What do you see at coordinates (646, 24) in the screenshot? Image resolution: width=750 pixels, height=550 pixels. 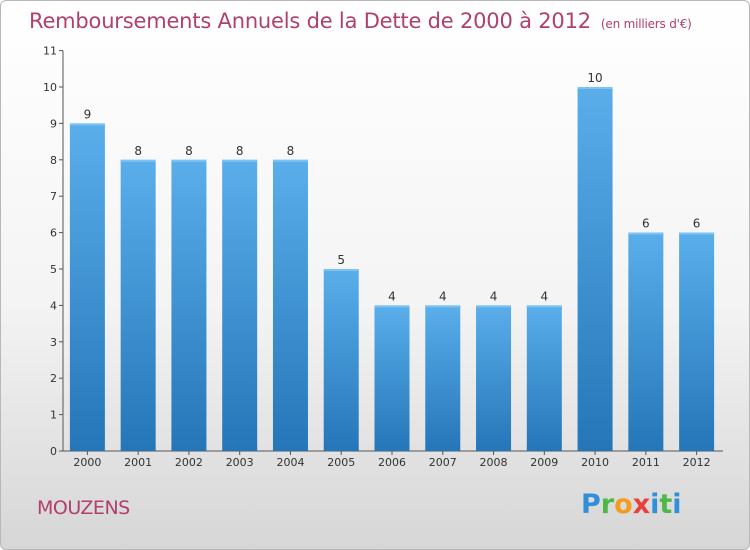 I see `chart-unit: (en milliers d'€)` at bounding box center [646, 24].